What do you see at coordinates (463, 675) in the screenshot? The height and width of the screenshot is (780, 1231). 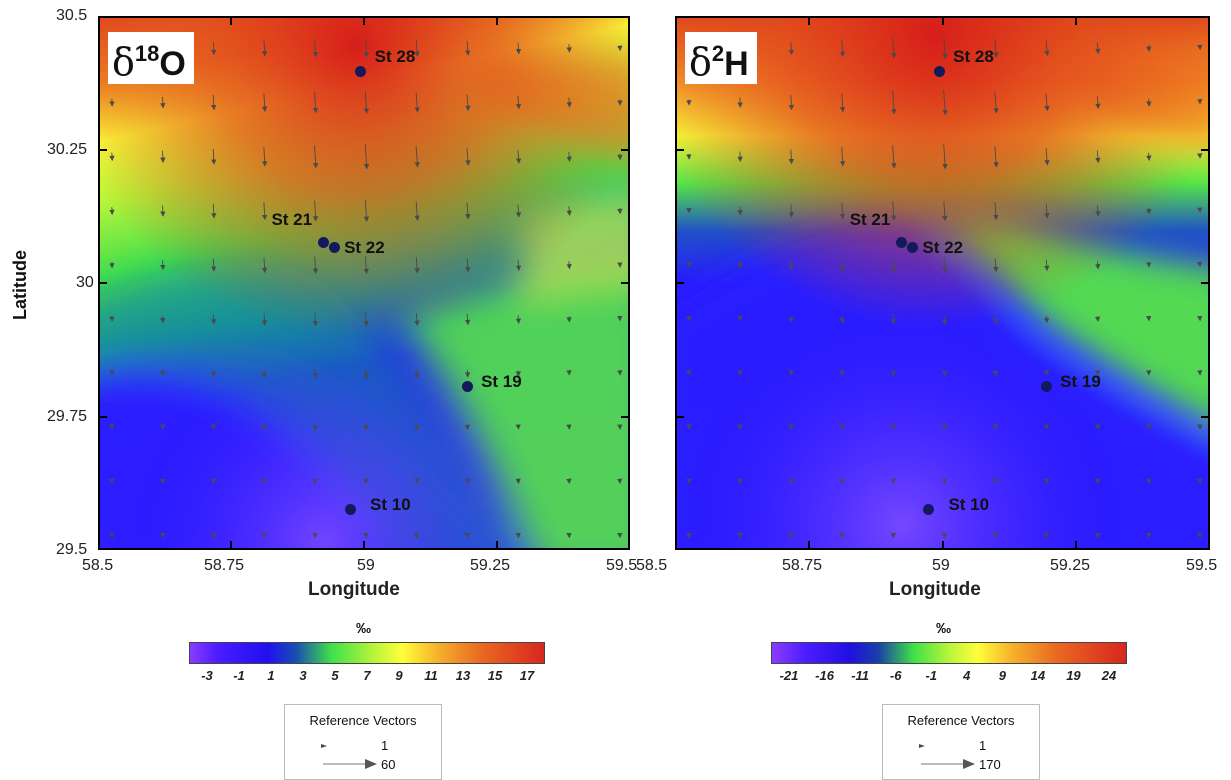 I see `colorbar-tick-label: 13` at bounding box center [463, 675].